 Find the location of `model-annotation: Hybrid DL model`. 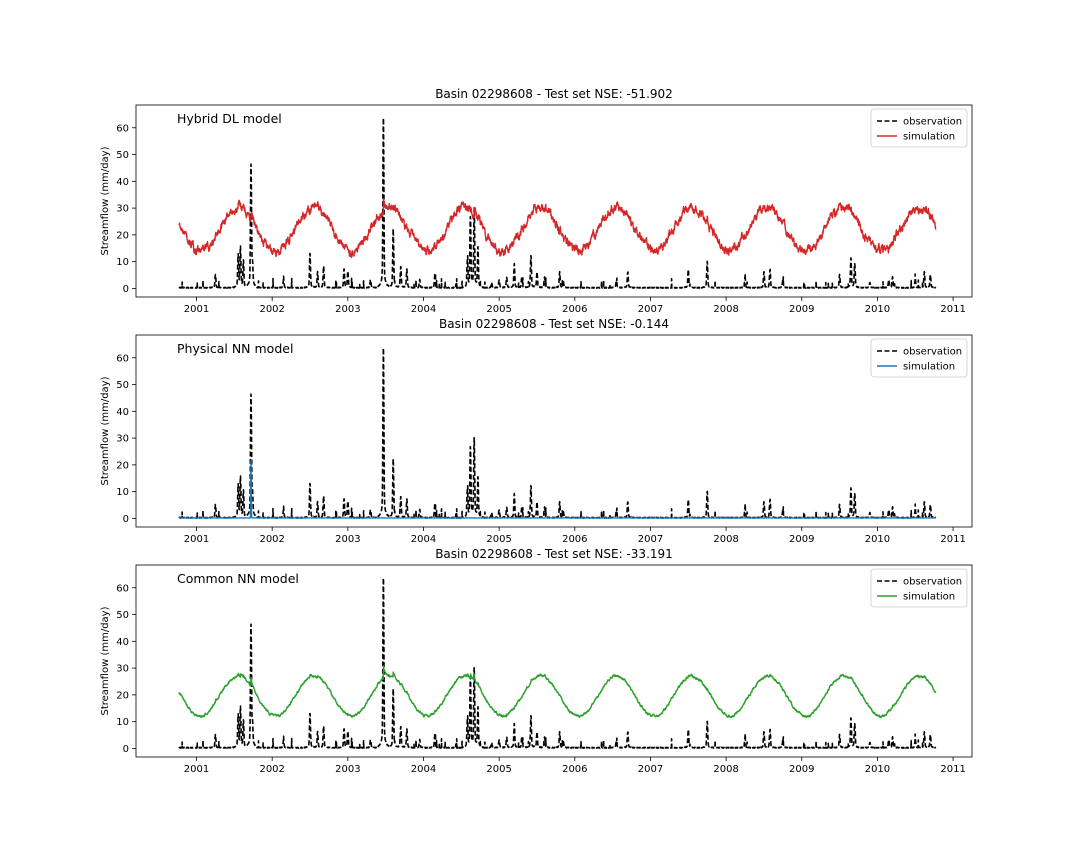

model-annotation: Hybrid DL model is located at coordinates (229, 118).